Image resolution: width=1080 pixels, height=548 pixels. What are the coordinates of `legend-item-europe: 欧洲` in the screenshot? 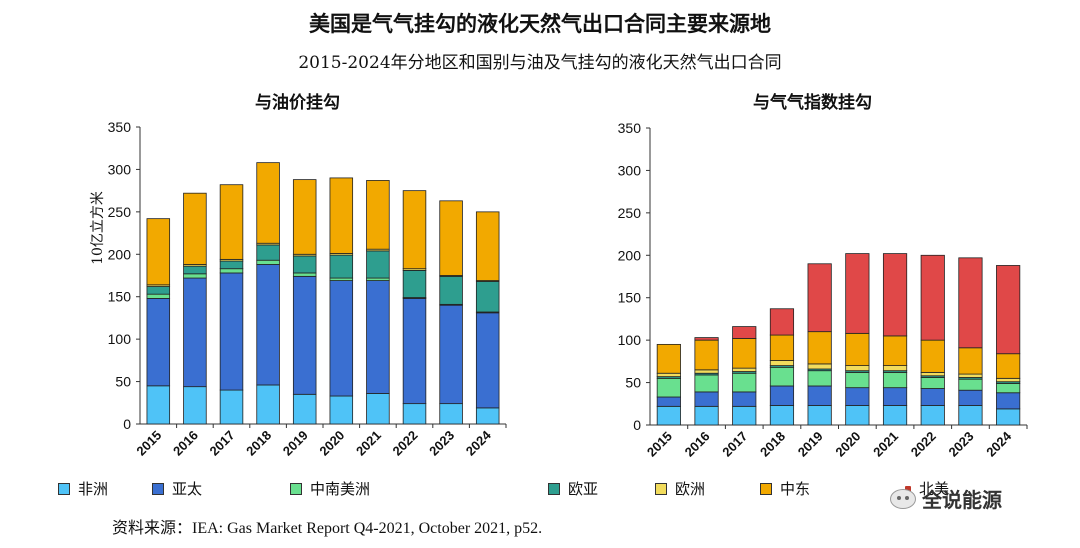 It's located at (680, 488).